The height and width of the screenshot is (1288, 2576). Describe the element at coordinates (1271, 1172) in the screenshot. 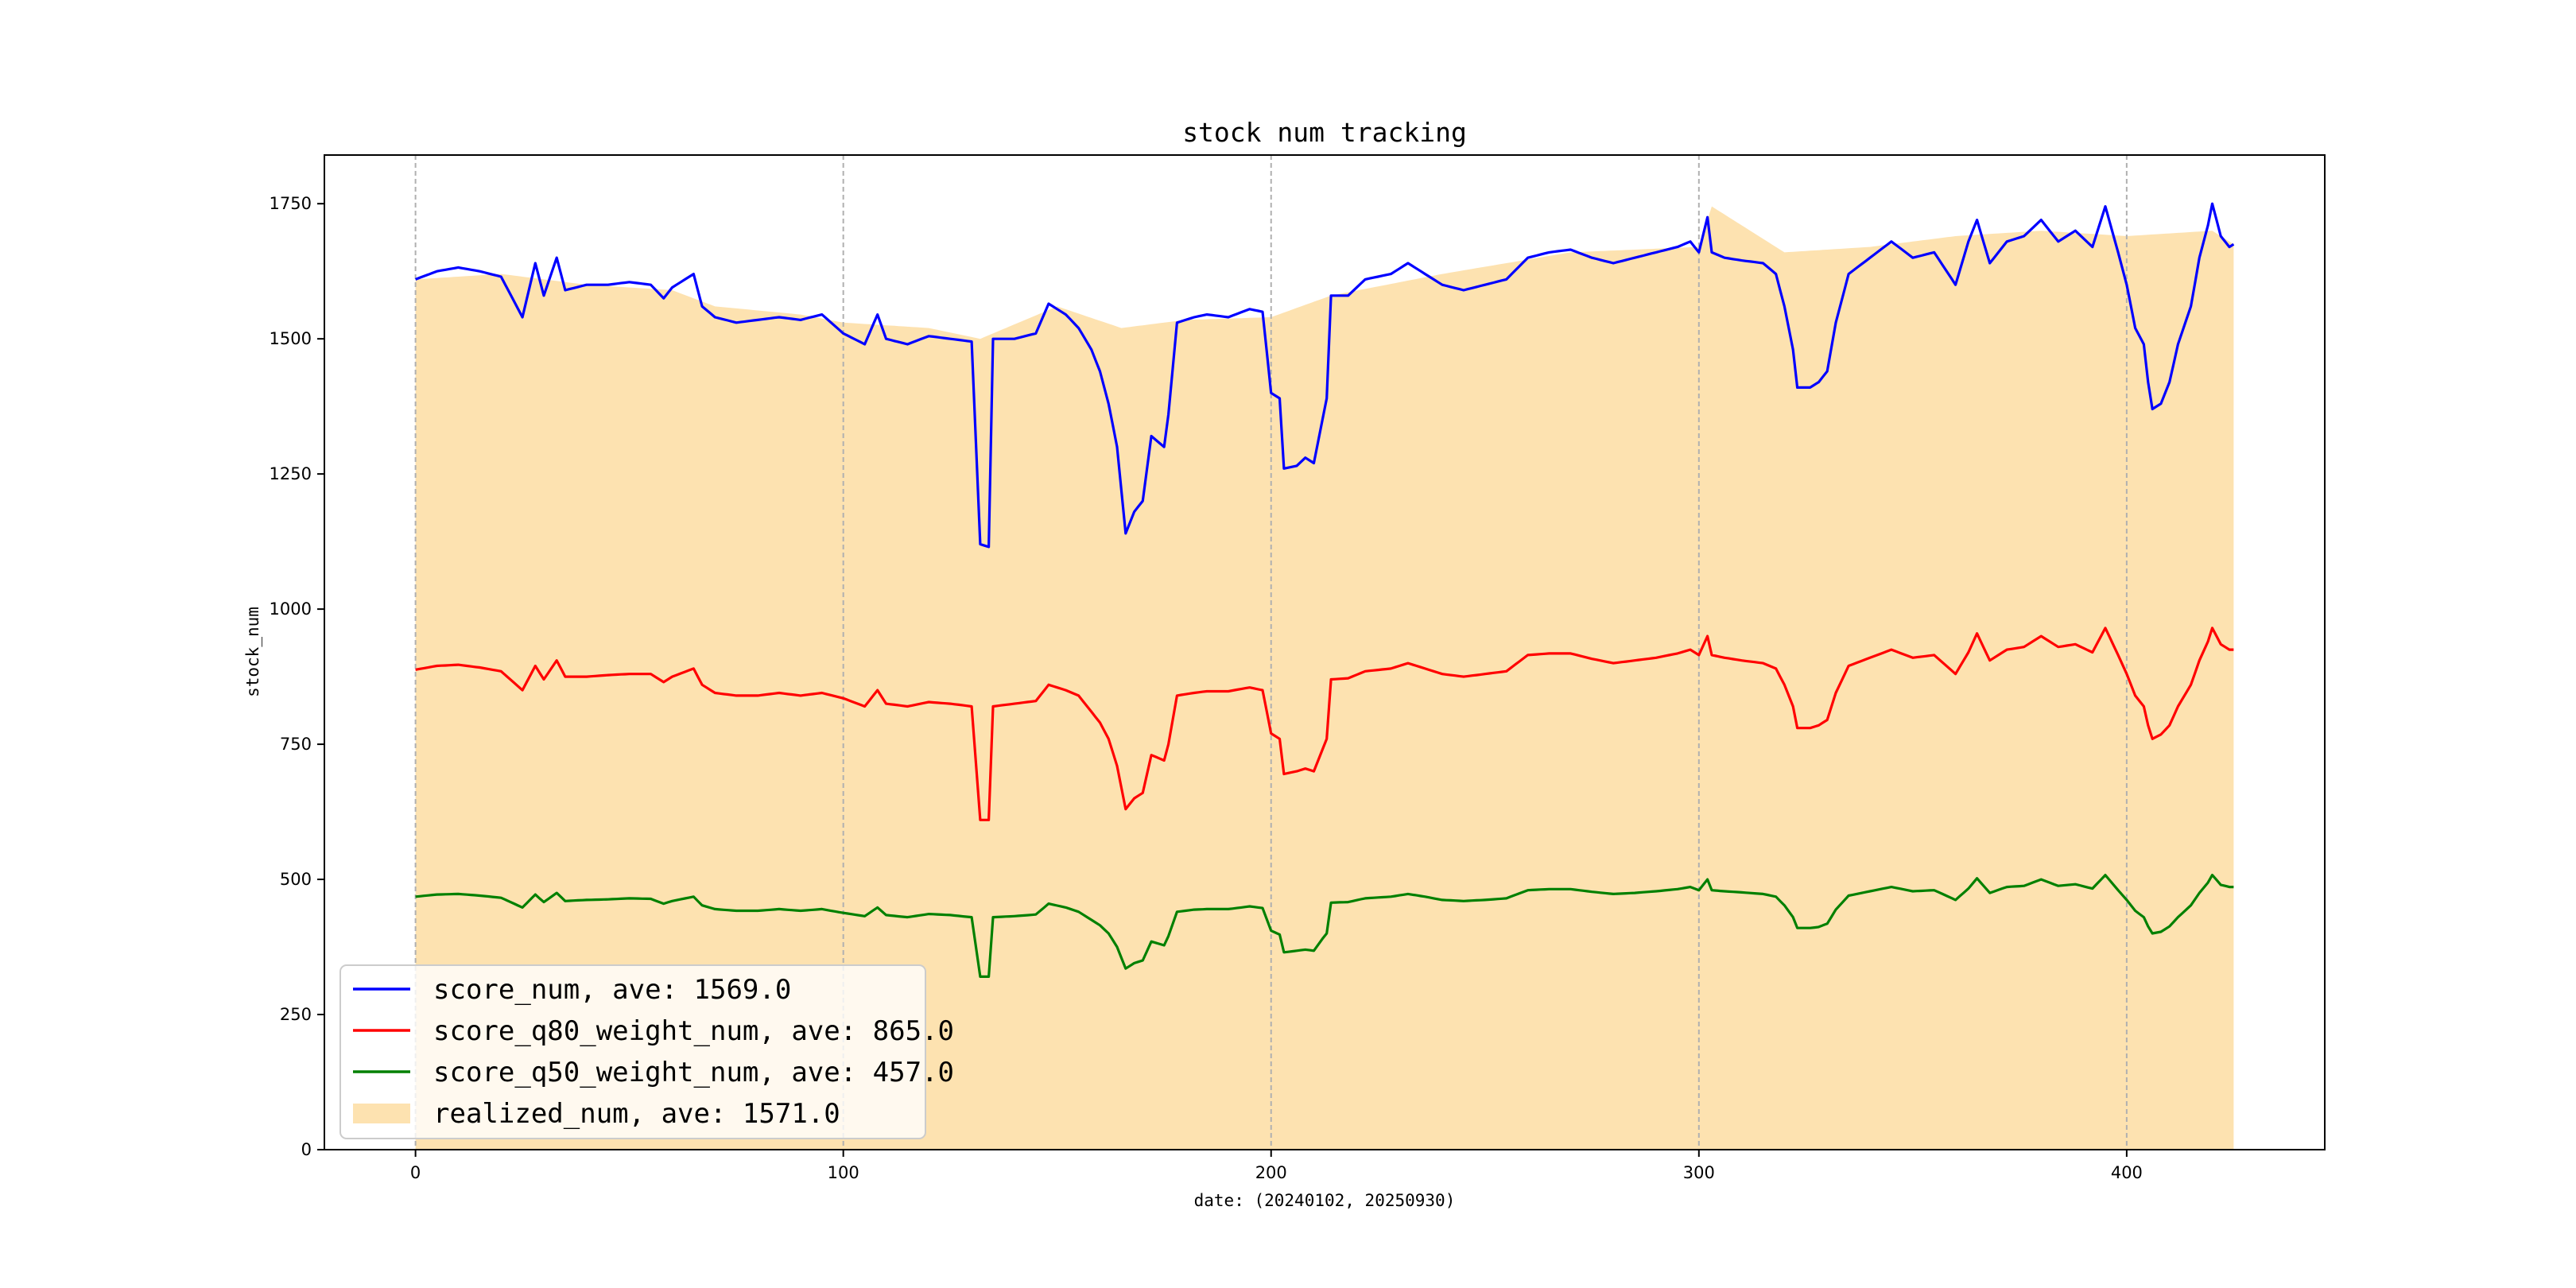

I see `x-tick-label: 200` at that location.